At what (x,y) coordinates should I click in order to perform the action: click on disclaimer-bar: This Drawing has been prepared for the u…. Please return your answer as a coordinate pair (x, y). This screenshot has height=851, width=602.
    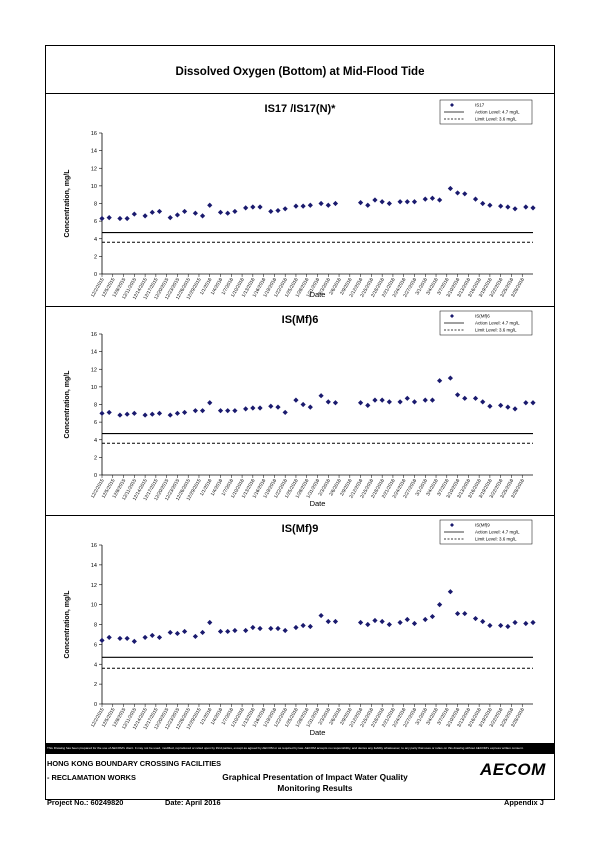
    Looking at the image, I should click on (300, 748).